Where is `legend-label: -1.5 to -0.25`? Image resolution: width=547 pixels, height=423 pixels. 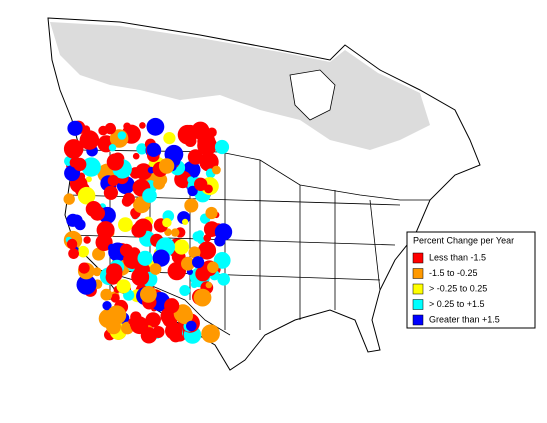
legend-label: -1.5 to -0.25 is located at coordinates (453, 273).